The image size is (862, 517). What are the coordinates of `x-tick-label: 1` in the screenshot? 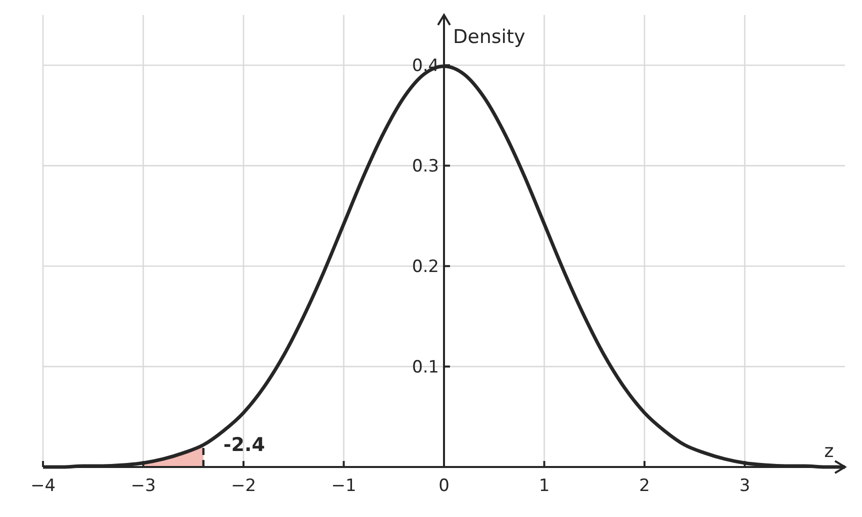 It's located at (544, 486).